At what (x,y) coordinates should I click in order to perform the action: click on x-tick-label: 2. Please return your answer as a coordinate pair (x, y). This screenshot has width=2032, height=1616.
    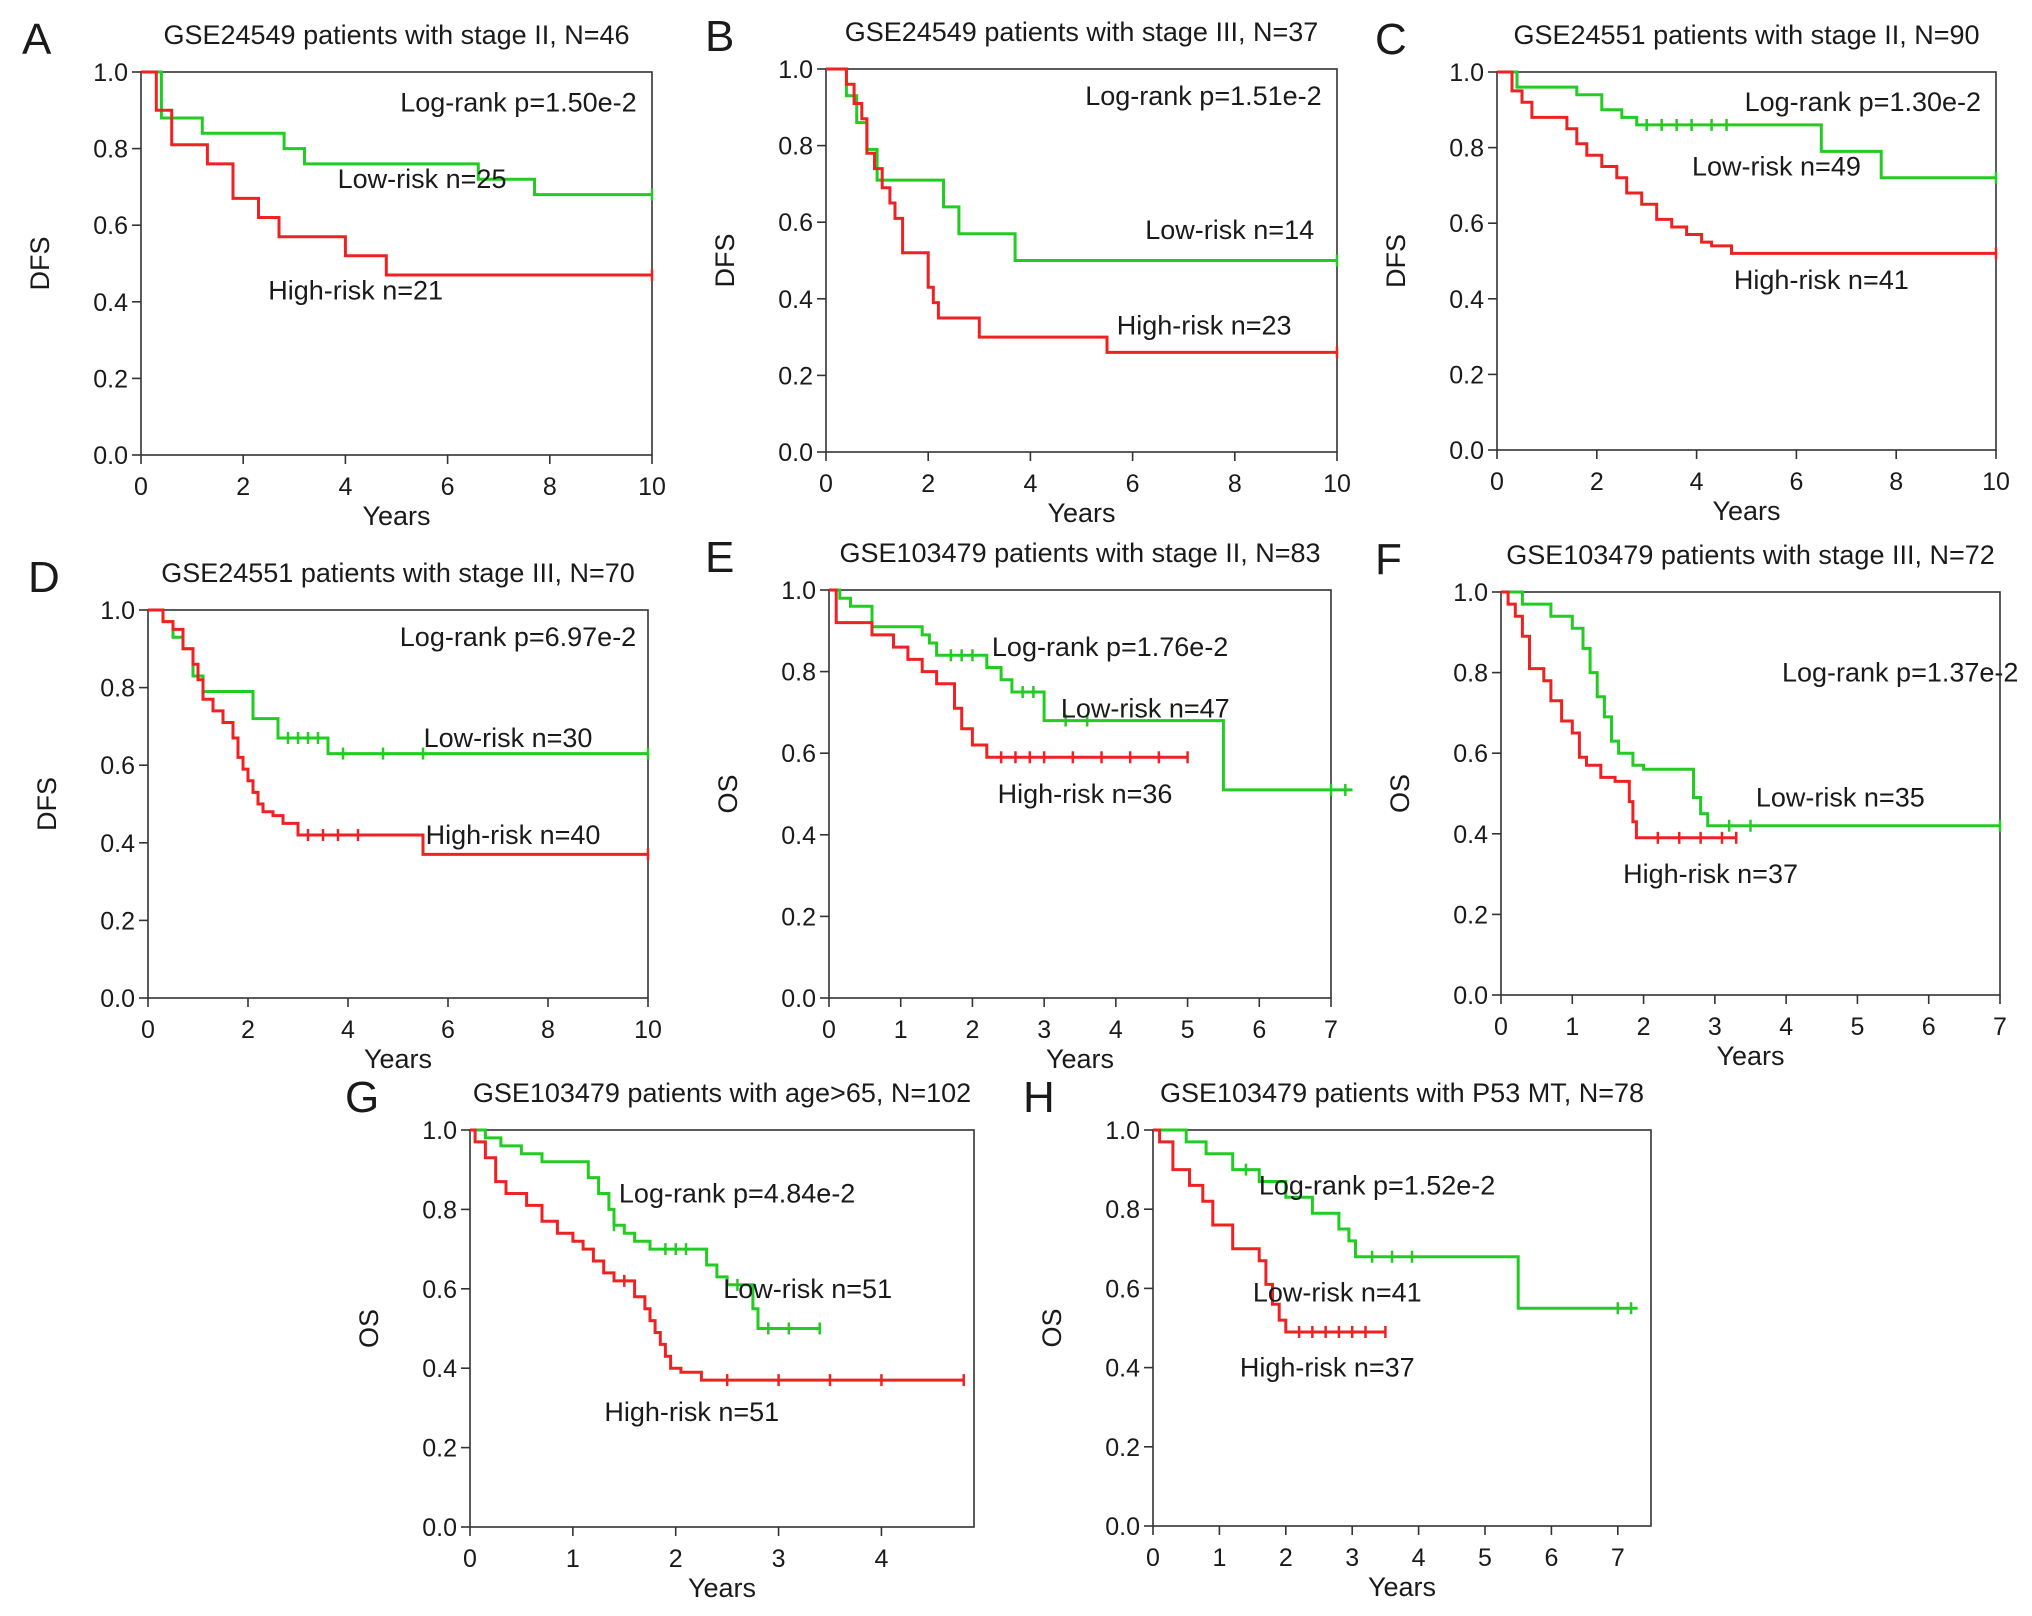
    Looking at the image, I should click on (1597, 482).